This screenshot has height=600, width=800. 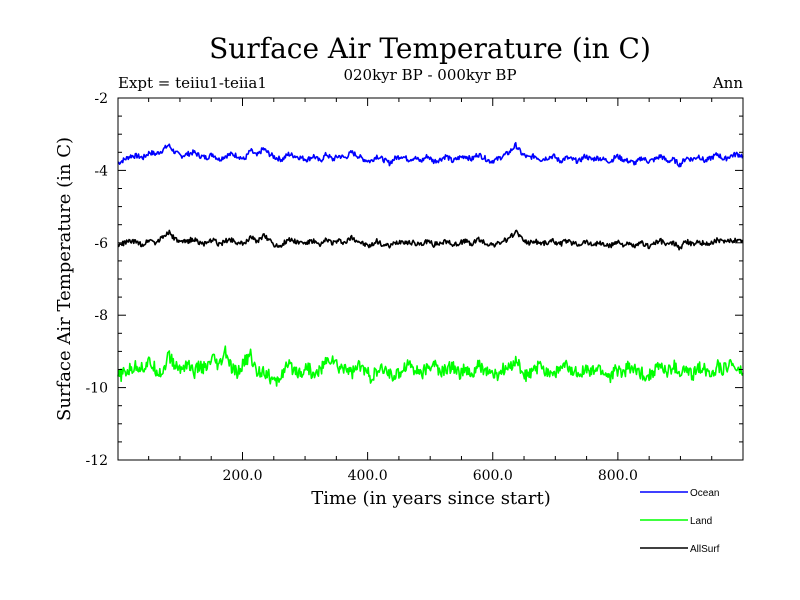 I want to click on chart-title: Surface Air Temperature (in C), so click(x=430, y=48).